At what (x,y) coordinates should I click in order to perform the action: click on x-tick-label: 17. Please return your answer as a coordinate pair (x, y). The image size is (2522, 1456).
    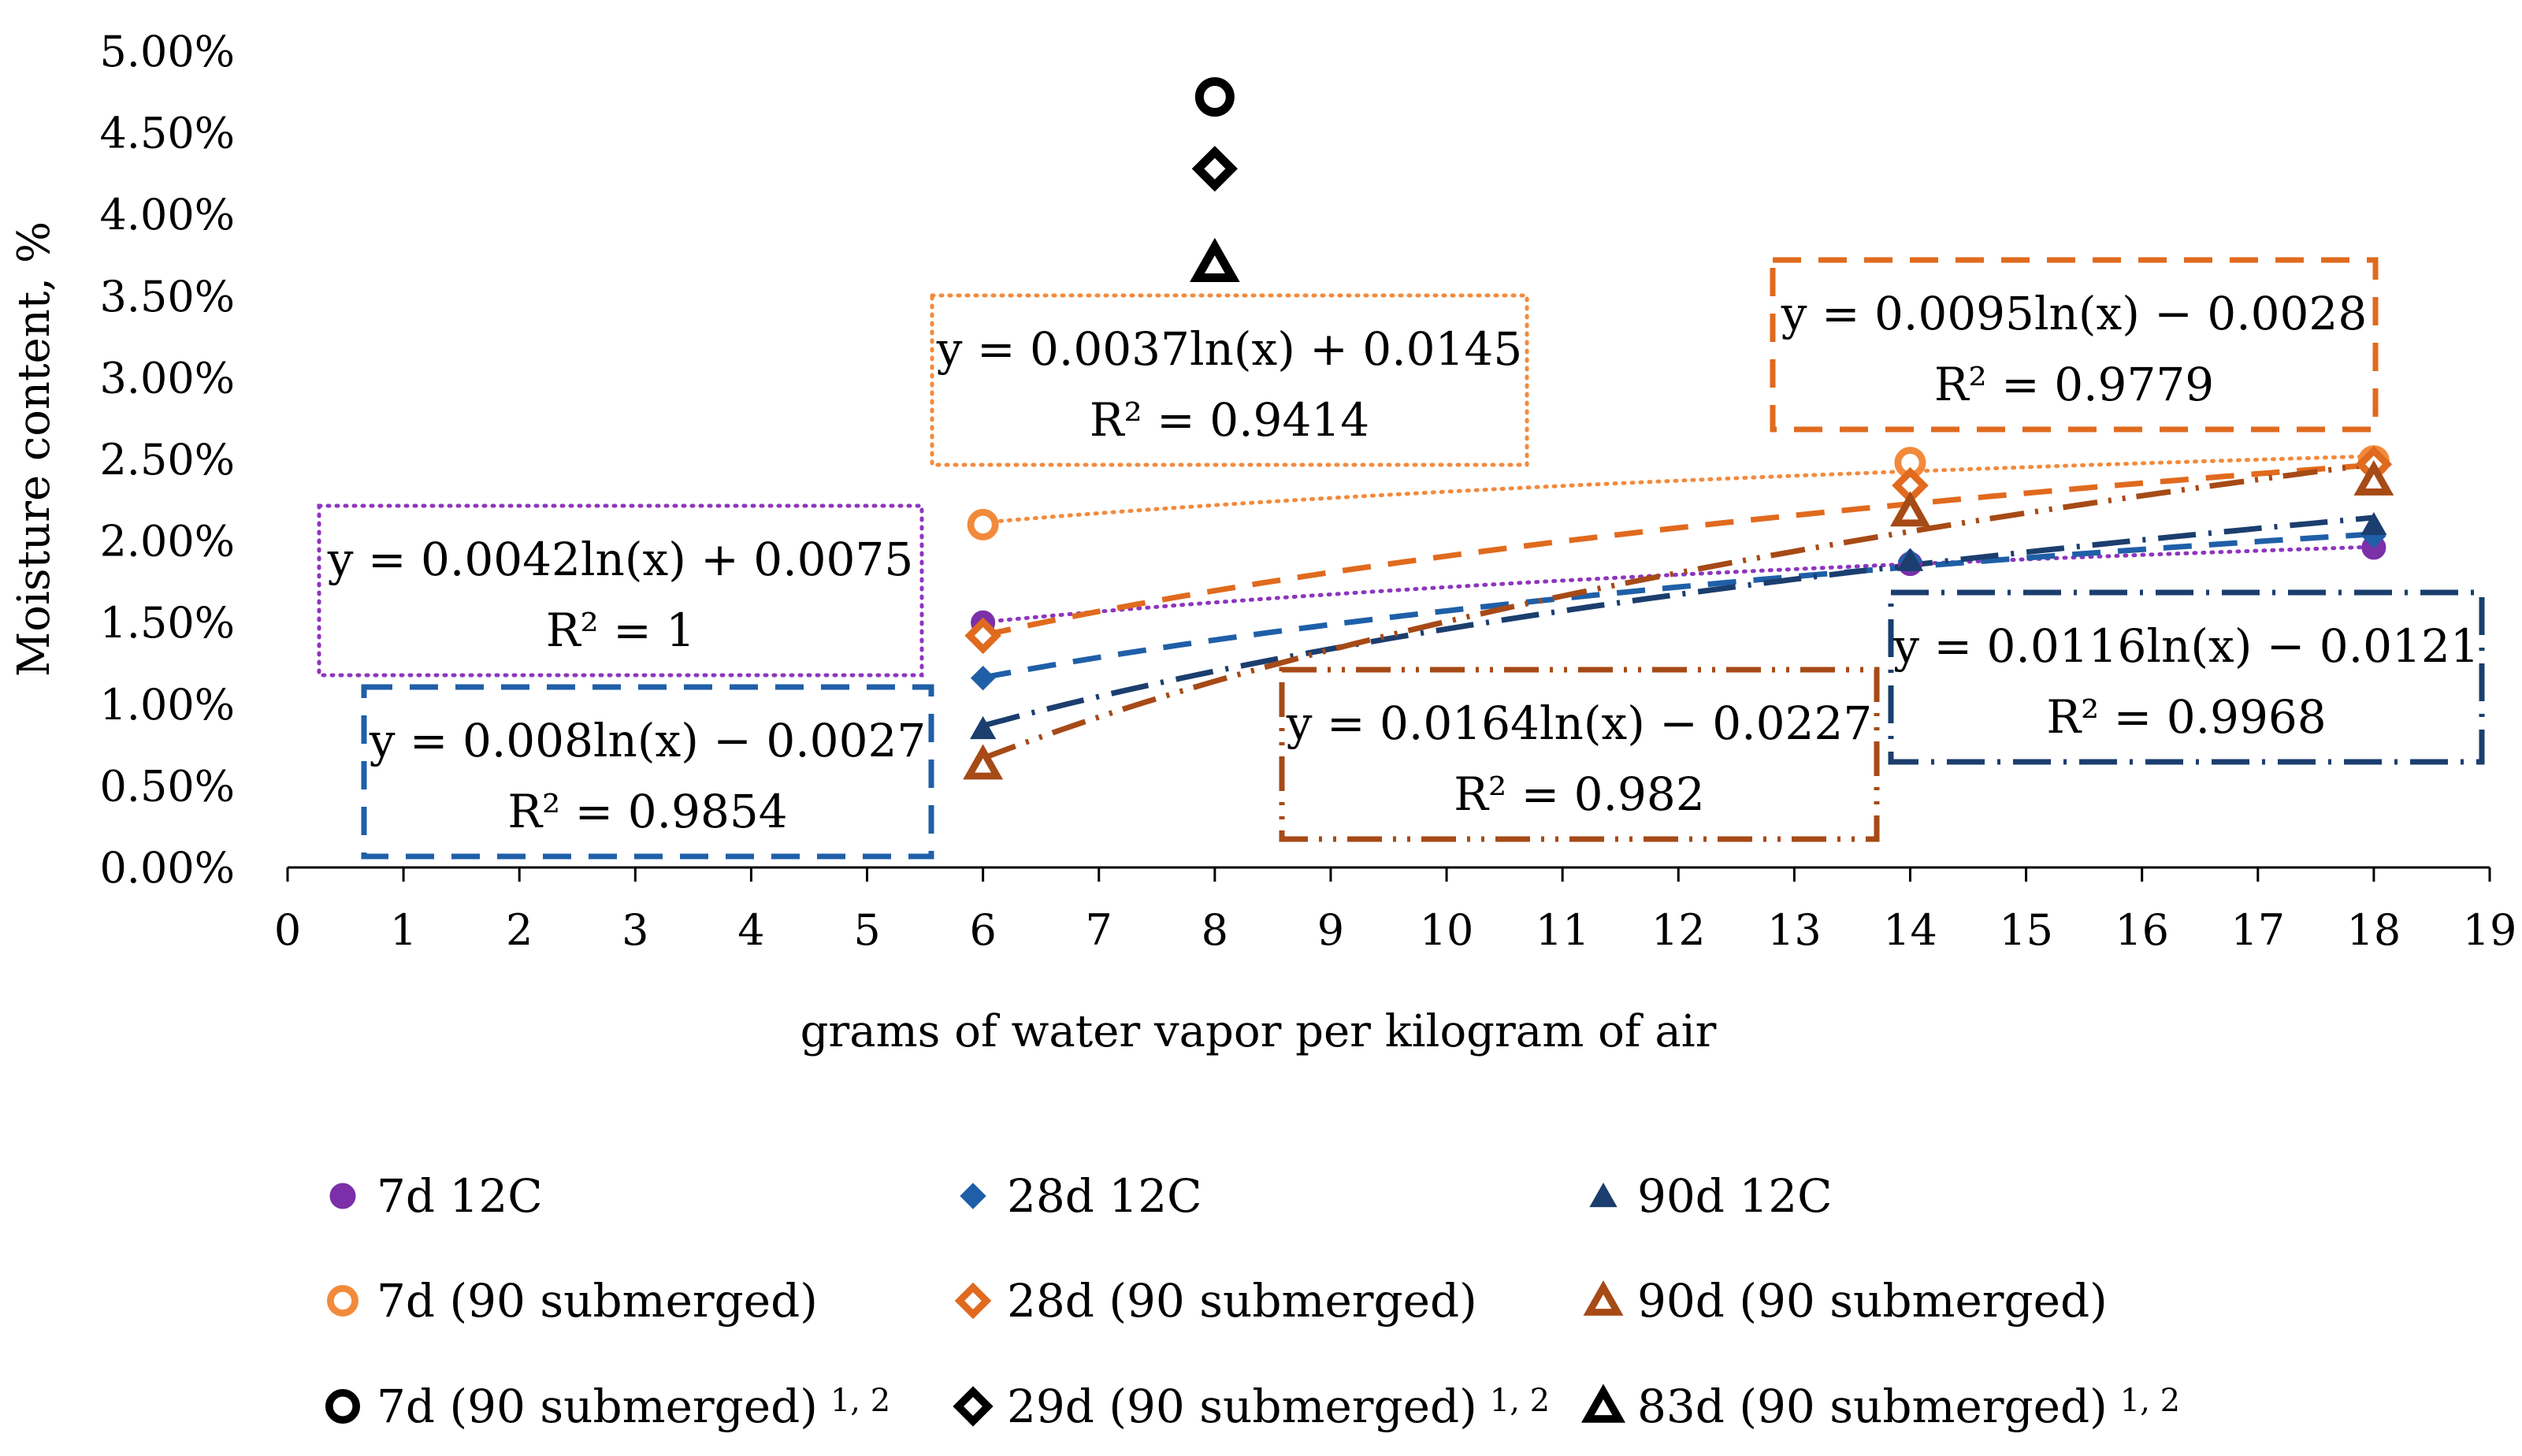
    Looking at the image, I should click on (2257, 930).